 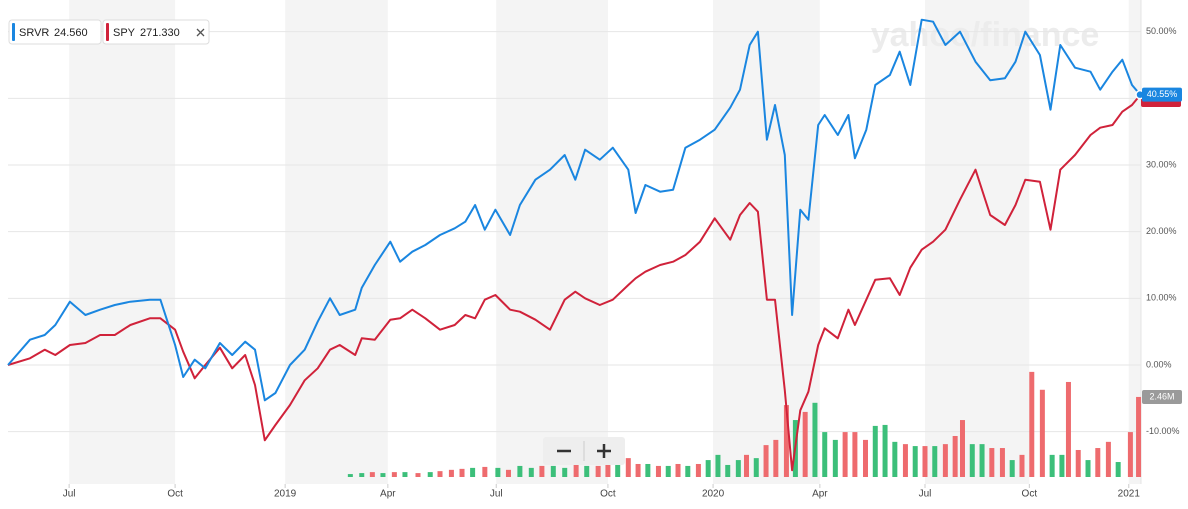 What do you see at coordinates (34, 33) in the screenshot?
I see `legend-name: SRVR` at bounding box center [34, 33].